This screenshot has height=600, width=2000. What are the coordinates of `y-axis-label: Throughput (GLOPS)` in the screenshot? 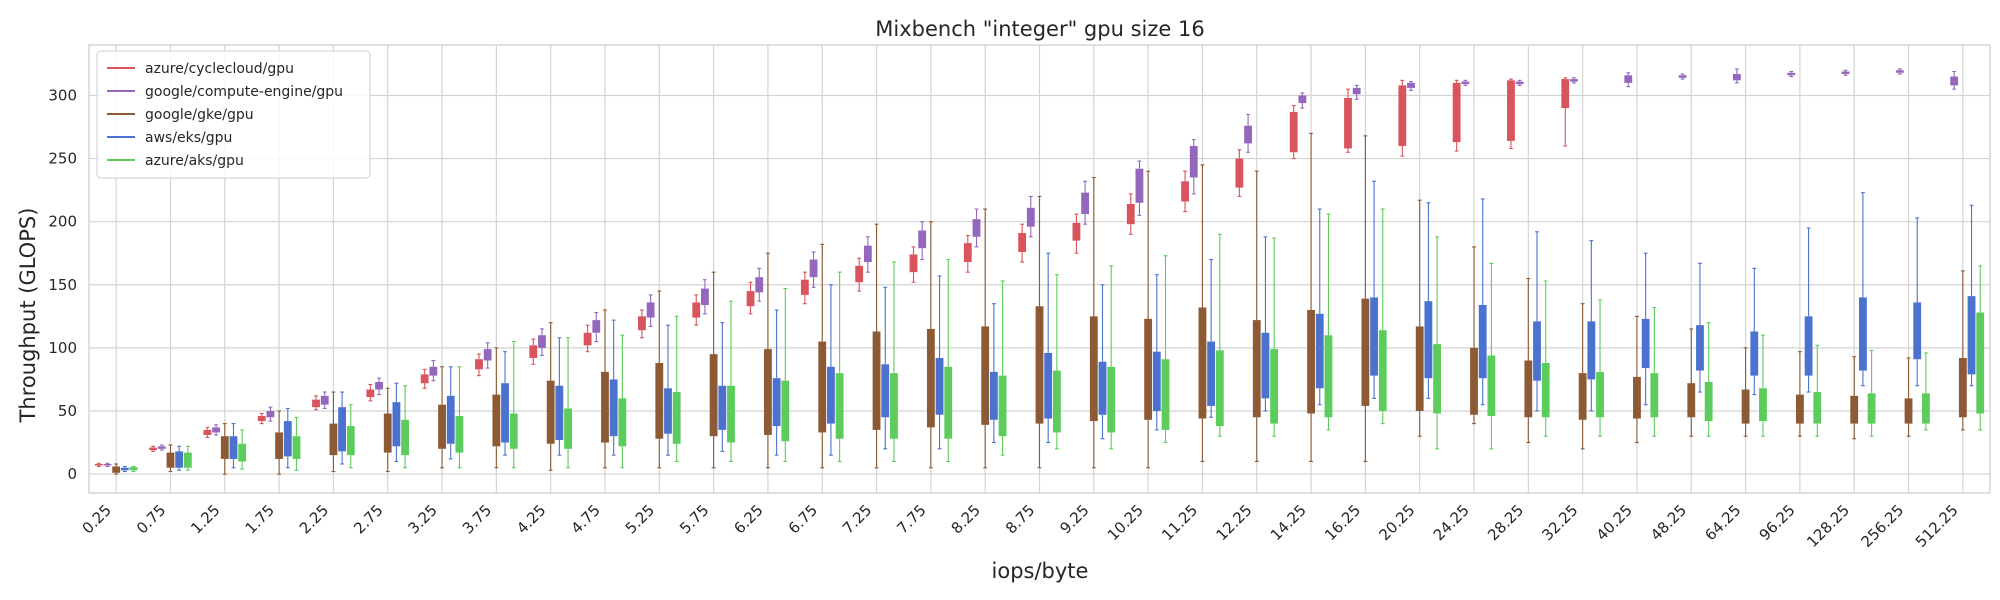 It's located at (28, 316).